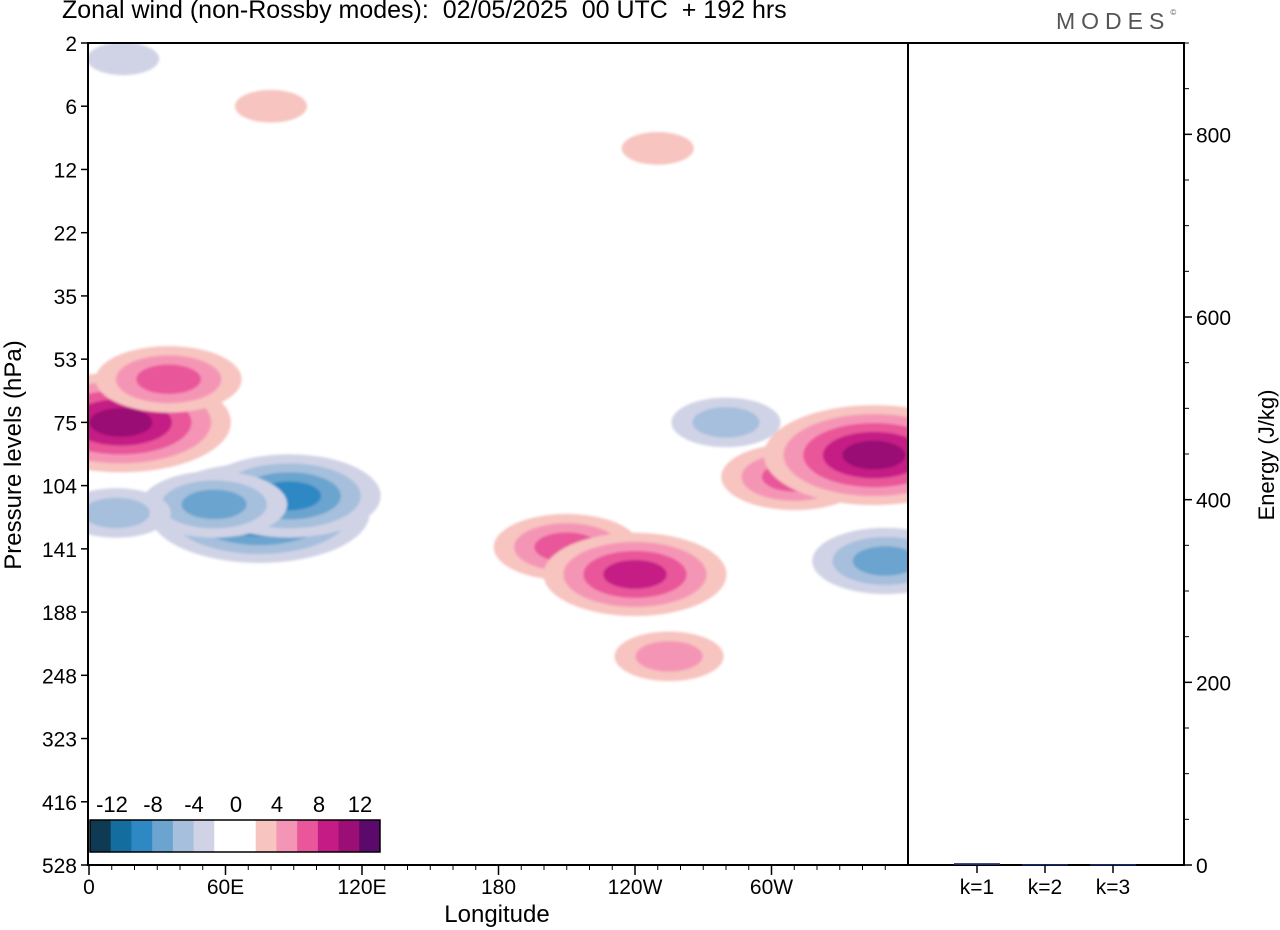 Image resolution: width=1280 pixels, height=930 pixels. What do you see at coordinates (65, 423) in the screenshot?
I see `y-tick-label: 75` at bounding box center [65, 423].